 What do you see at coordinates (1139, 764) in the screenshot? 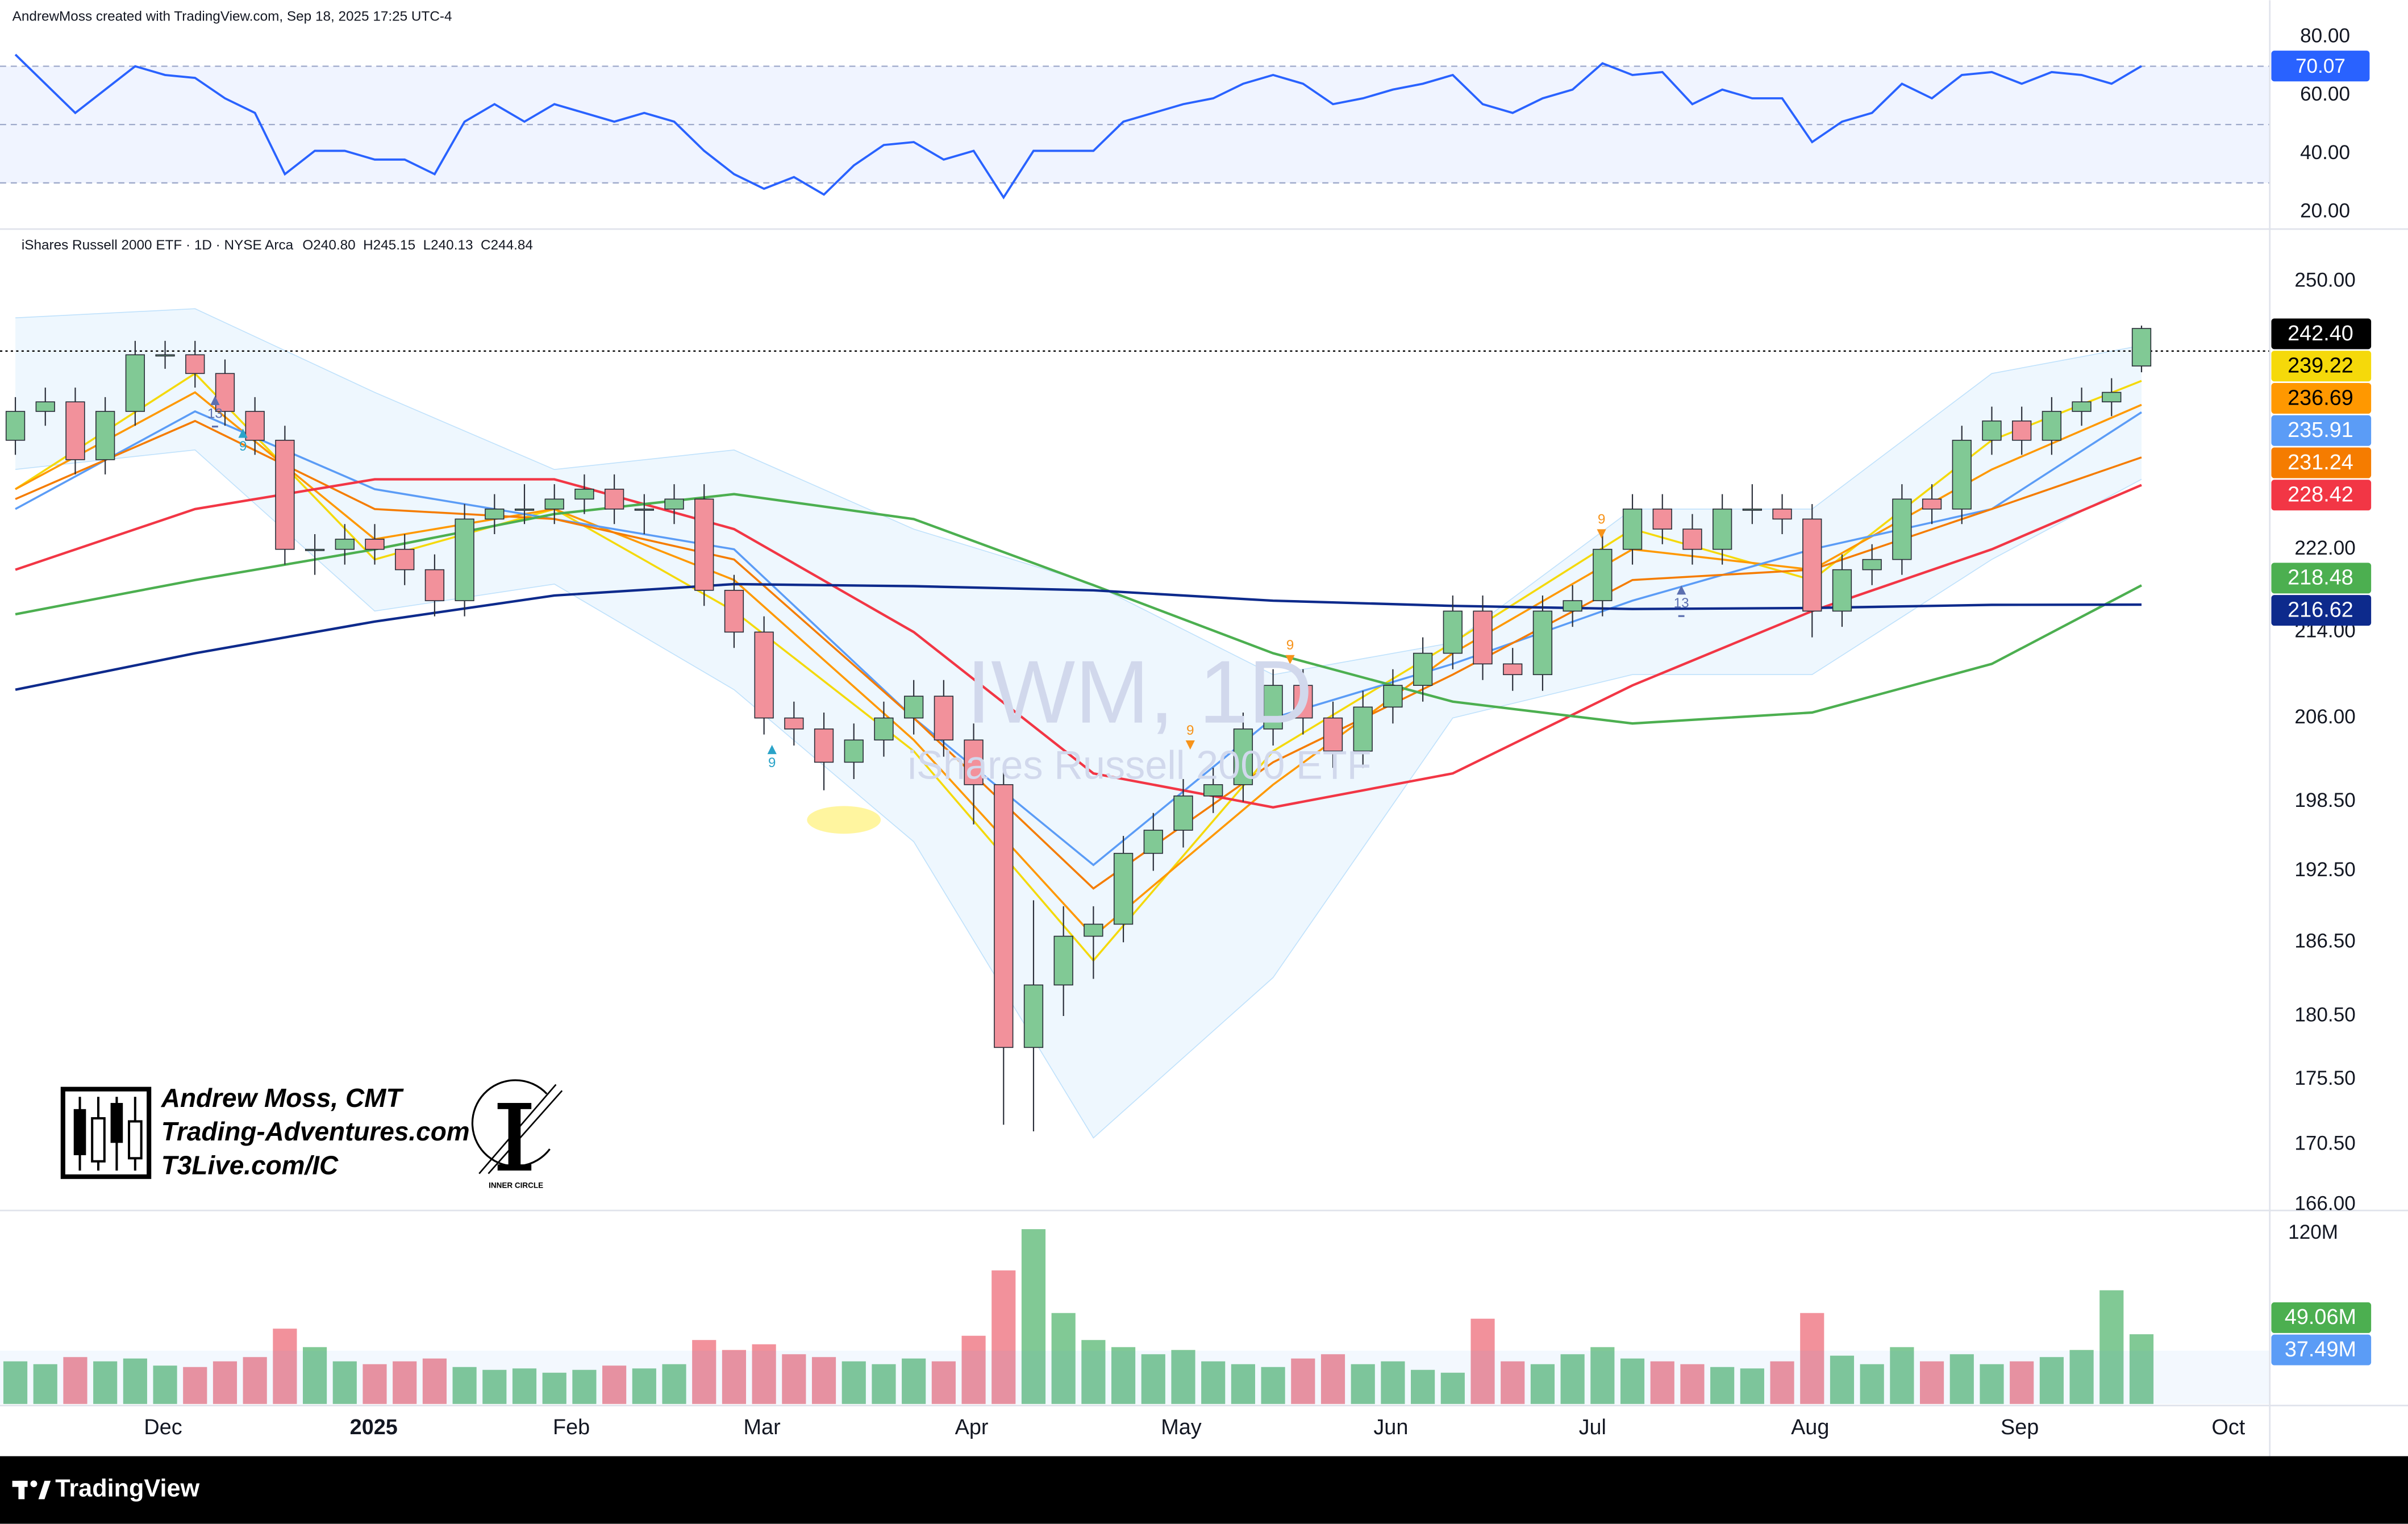
I see `watermark-name: iShares Russell 2000 ETF` at bounding box center [1139, 764].